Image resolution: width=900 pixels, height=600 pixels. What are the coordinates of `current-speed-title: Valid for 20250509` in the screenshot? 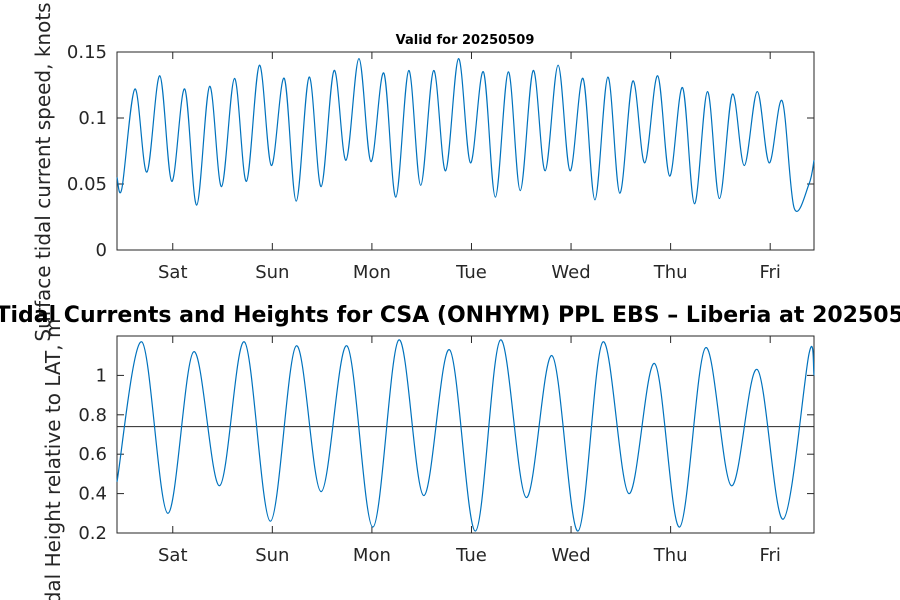 It's located at (465, 40).